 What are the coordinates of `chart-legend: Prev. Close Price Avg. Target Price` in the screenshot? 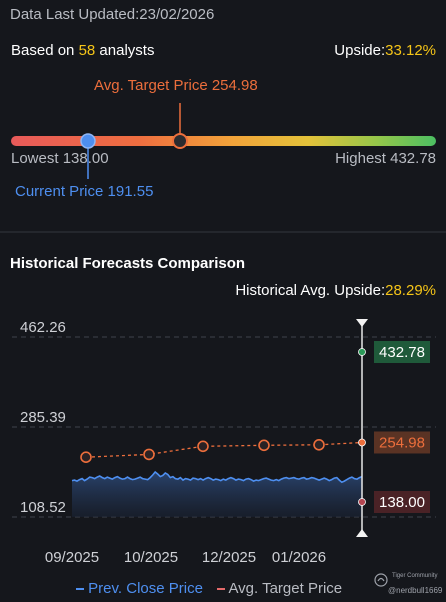 It's located at (209, 588).